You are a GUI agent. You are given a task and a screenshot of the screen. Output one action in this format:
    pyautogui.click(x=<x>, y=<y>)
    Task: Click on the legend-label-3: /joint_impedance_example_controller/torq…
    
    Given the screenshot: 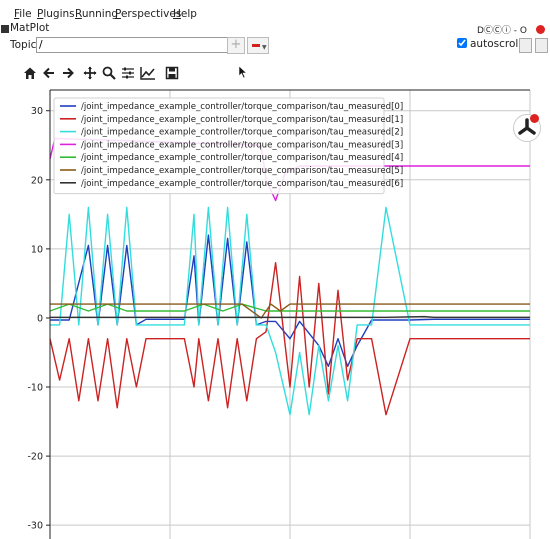 What is the action you would take?
    pyautogui.click(x=242, y=145)
    